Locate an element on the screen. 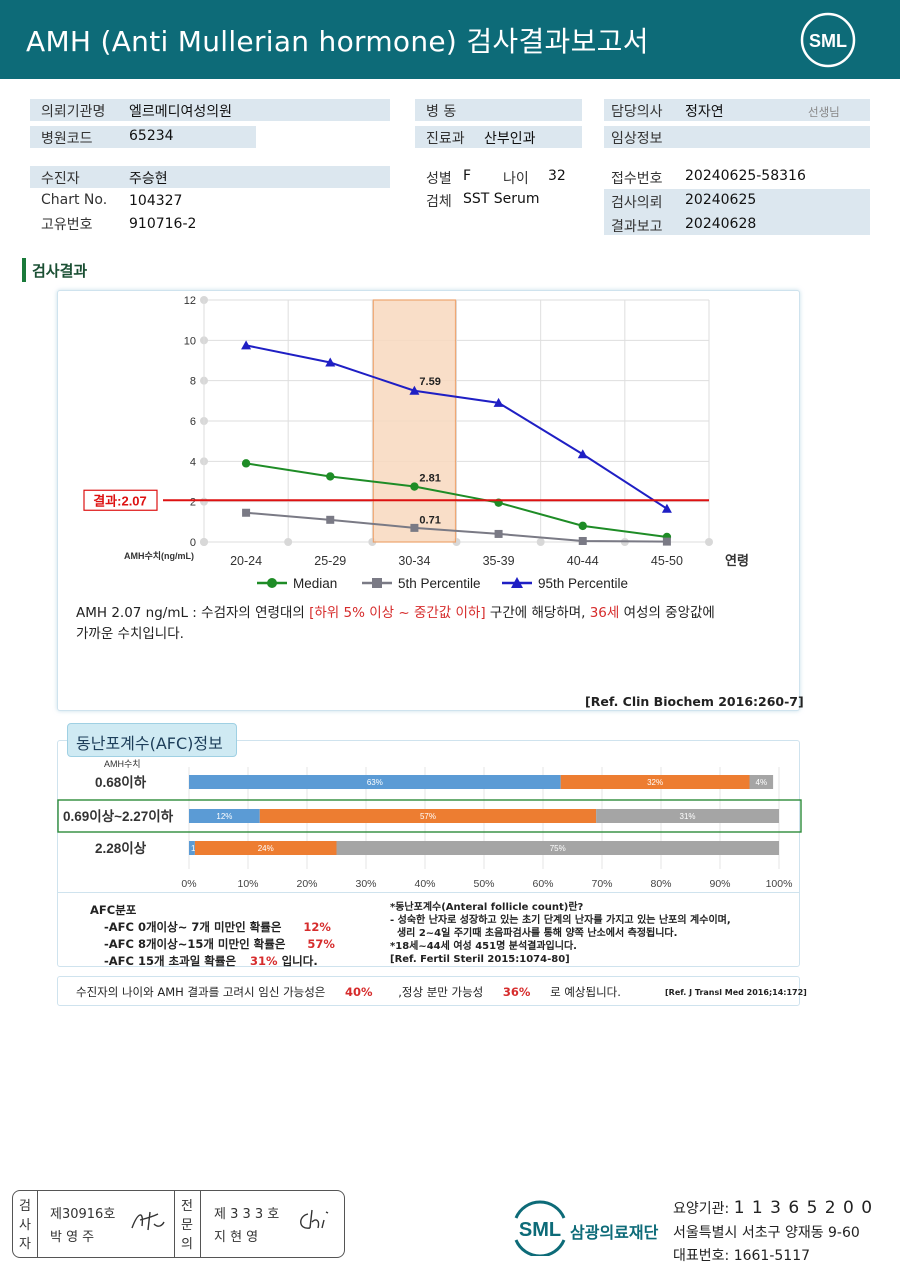  institution-value: 엘르메디여성의원 is located at coordinates (181, 112).